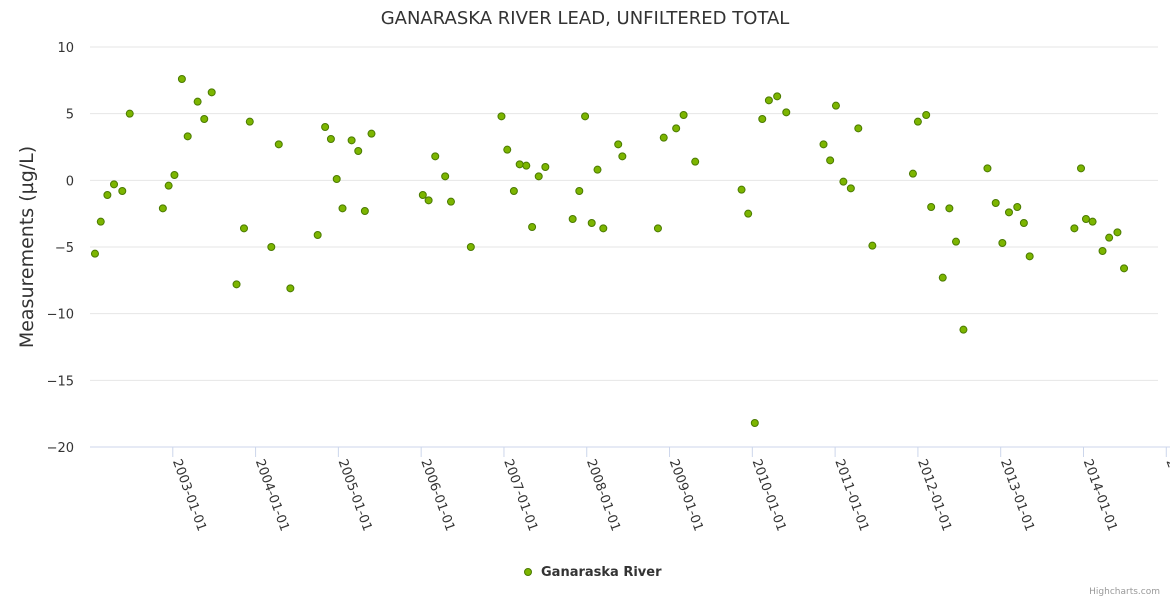  I want to click on x-tick-label: 2005-01-01, so click(355, 495).